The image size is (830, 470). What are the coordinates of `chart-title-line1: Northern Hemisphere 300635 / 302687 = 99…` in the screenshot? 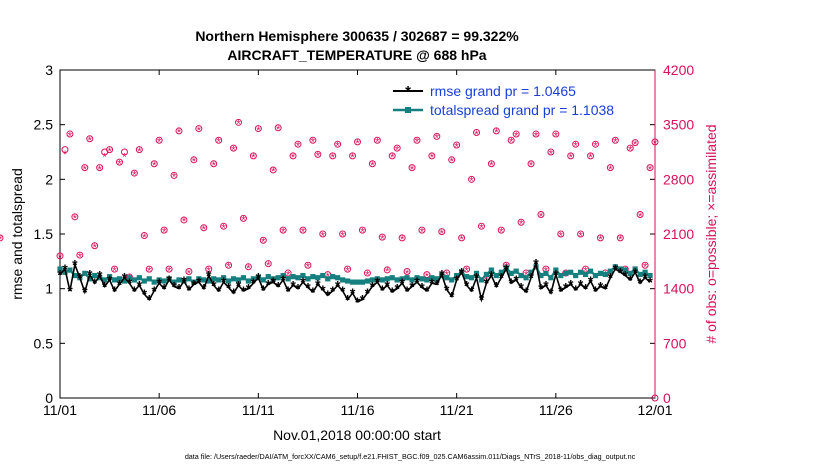 It's located at (357, 36).